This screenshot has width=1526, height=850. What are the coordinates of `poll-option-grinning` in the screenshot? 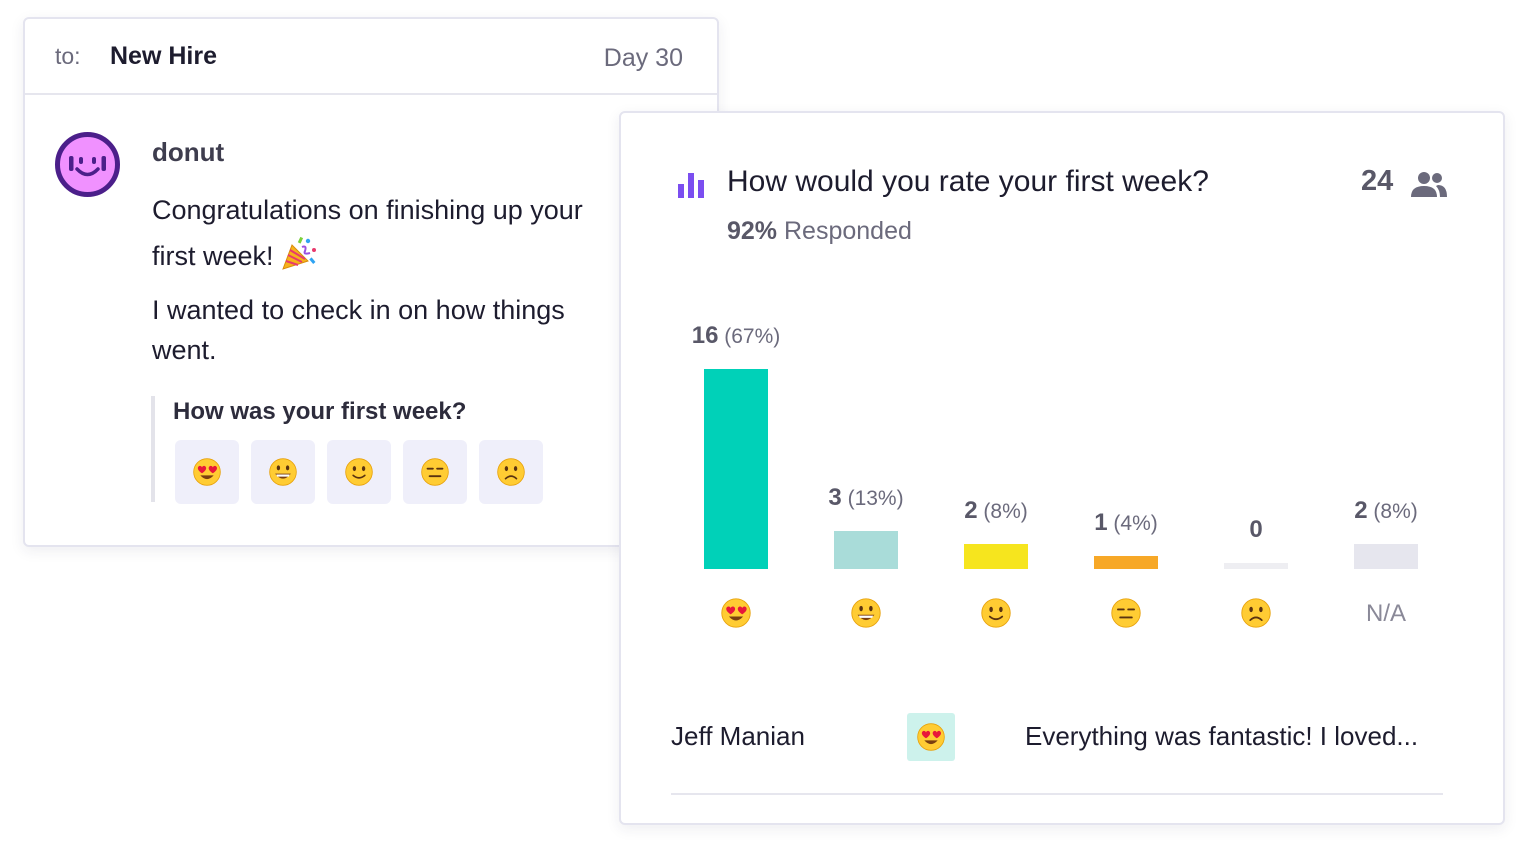 It's located at (283, 472).